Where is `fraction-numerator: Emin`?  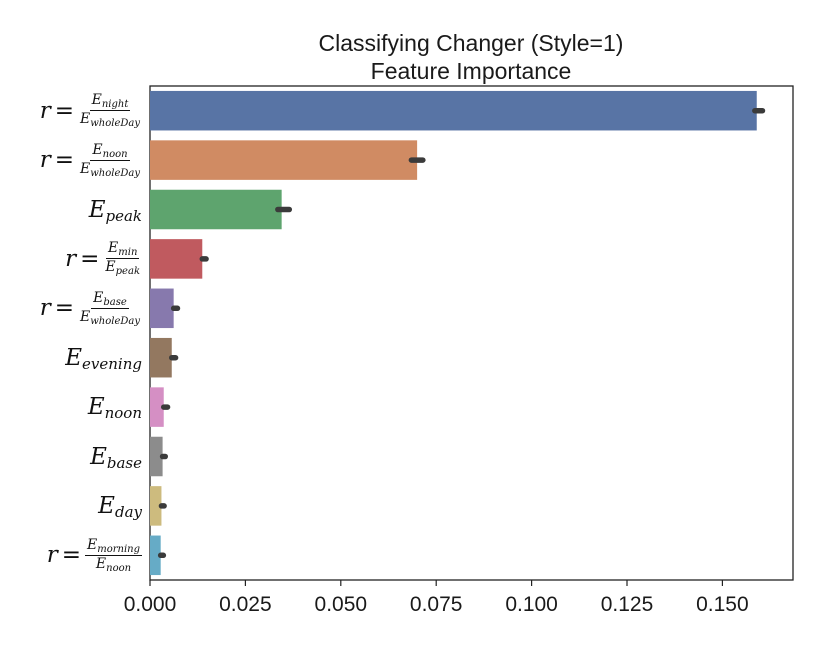 fraction-numerator: Emin is located at coordinates (123, 250).